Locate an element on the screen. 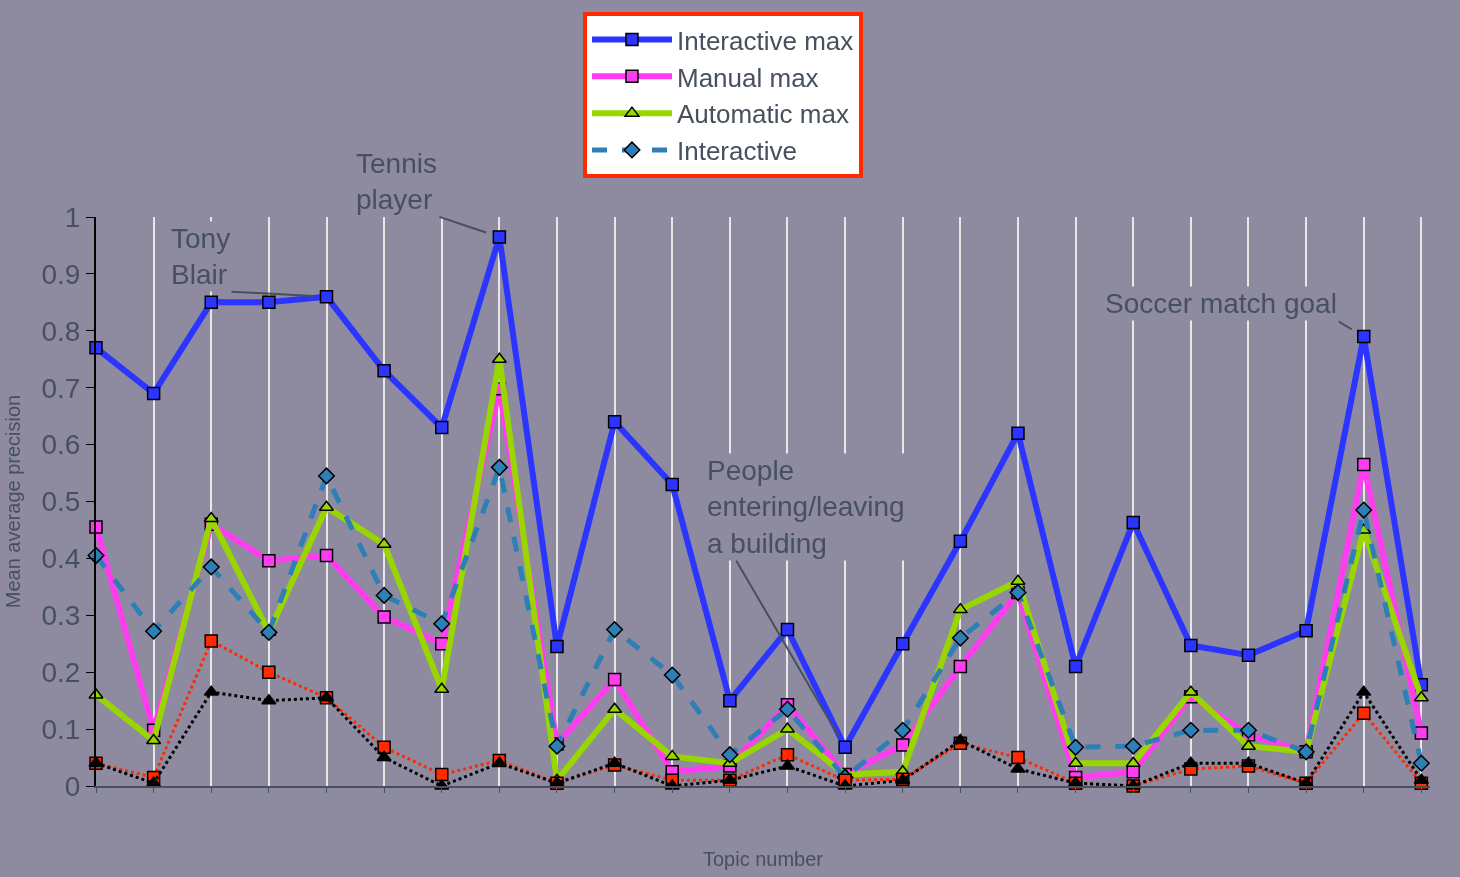  x-axis-title: Topic number is located at coordinates (763, 859).